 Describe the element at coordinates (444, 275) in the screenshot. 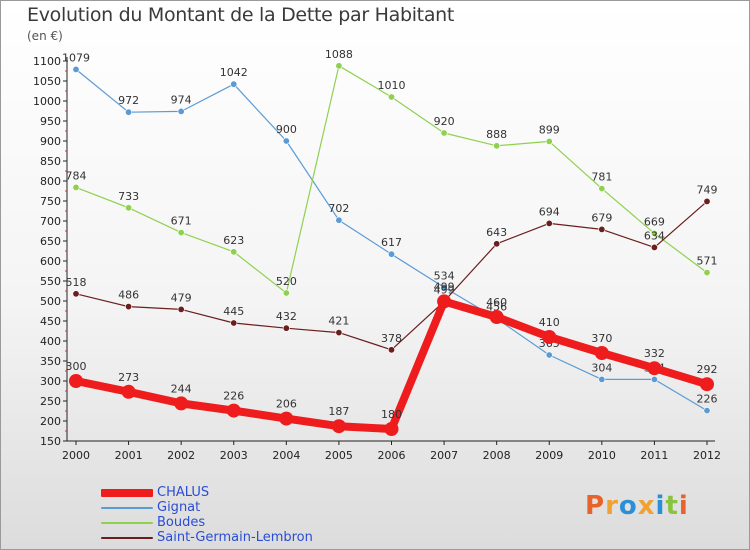

I see `data-label-gignat: 534` at that location.